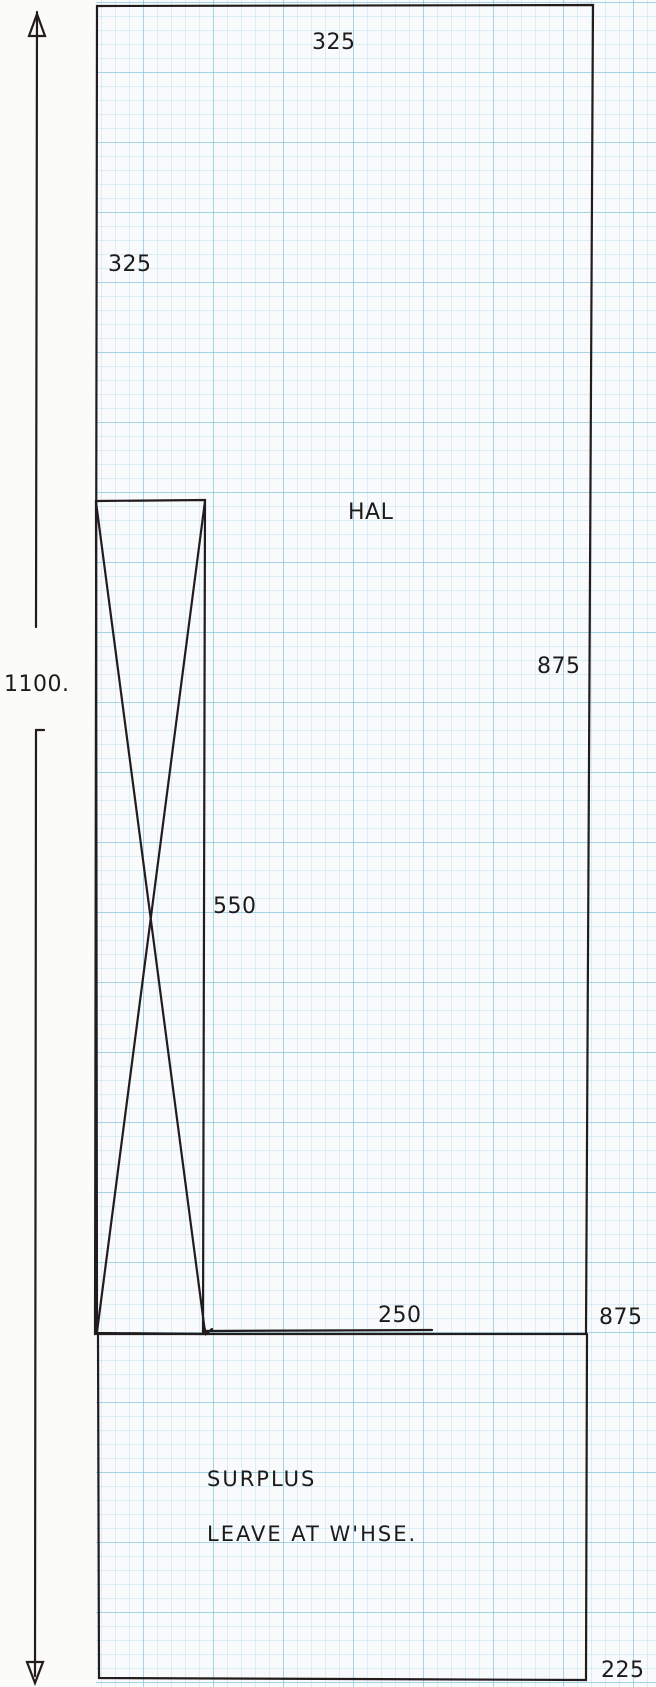  I want to click on unruled-margin, so click(48, 843).